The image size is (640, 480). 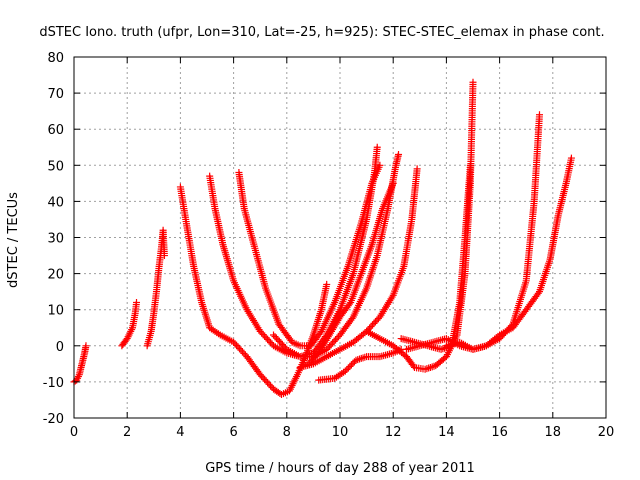 What do you see at coordinates (74, 432) in the screenshot?
I see `x-tick-label: 0` at bounding box center [74, 432].